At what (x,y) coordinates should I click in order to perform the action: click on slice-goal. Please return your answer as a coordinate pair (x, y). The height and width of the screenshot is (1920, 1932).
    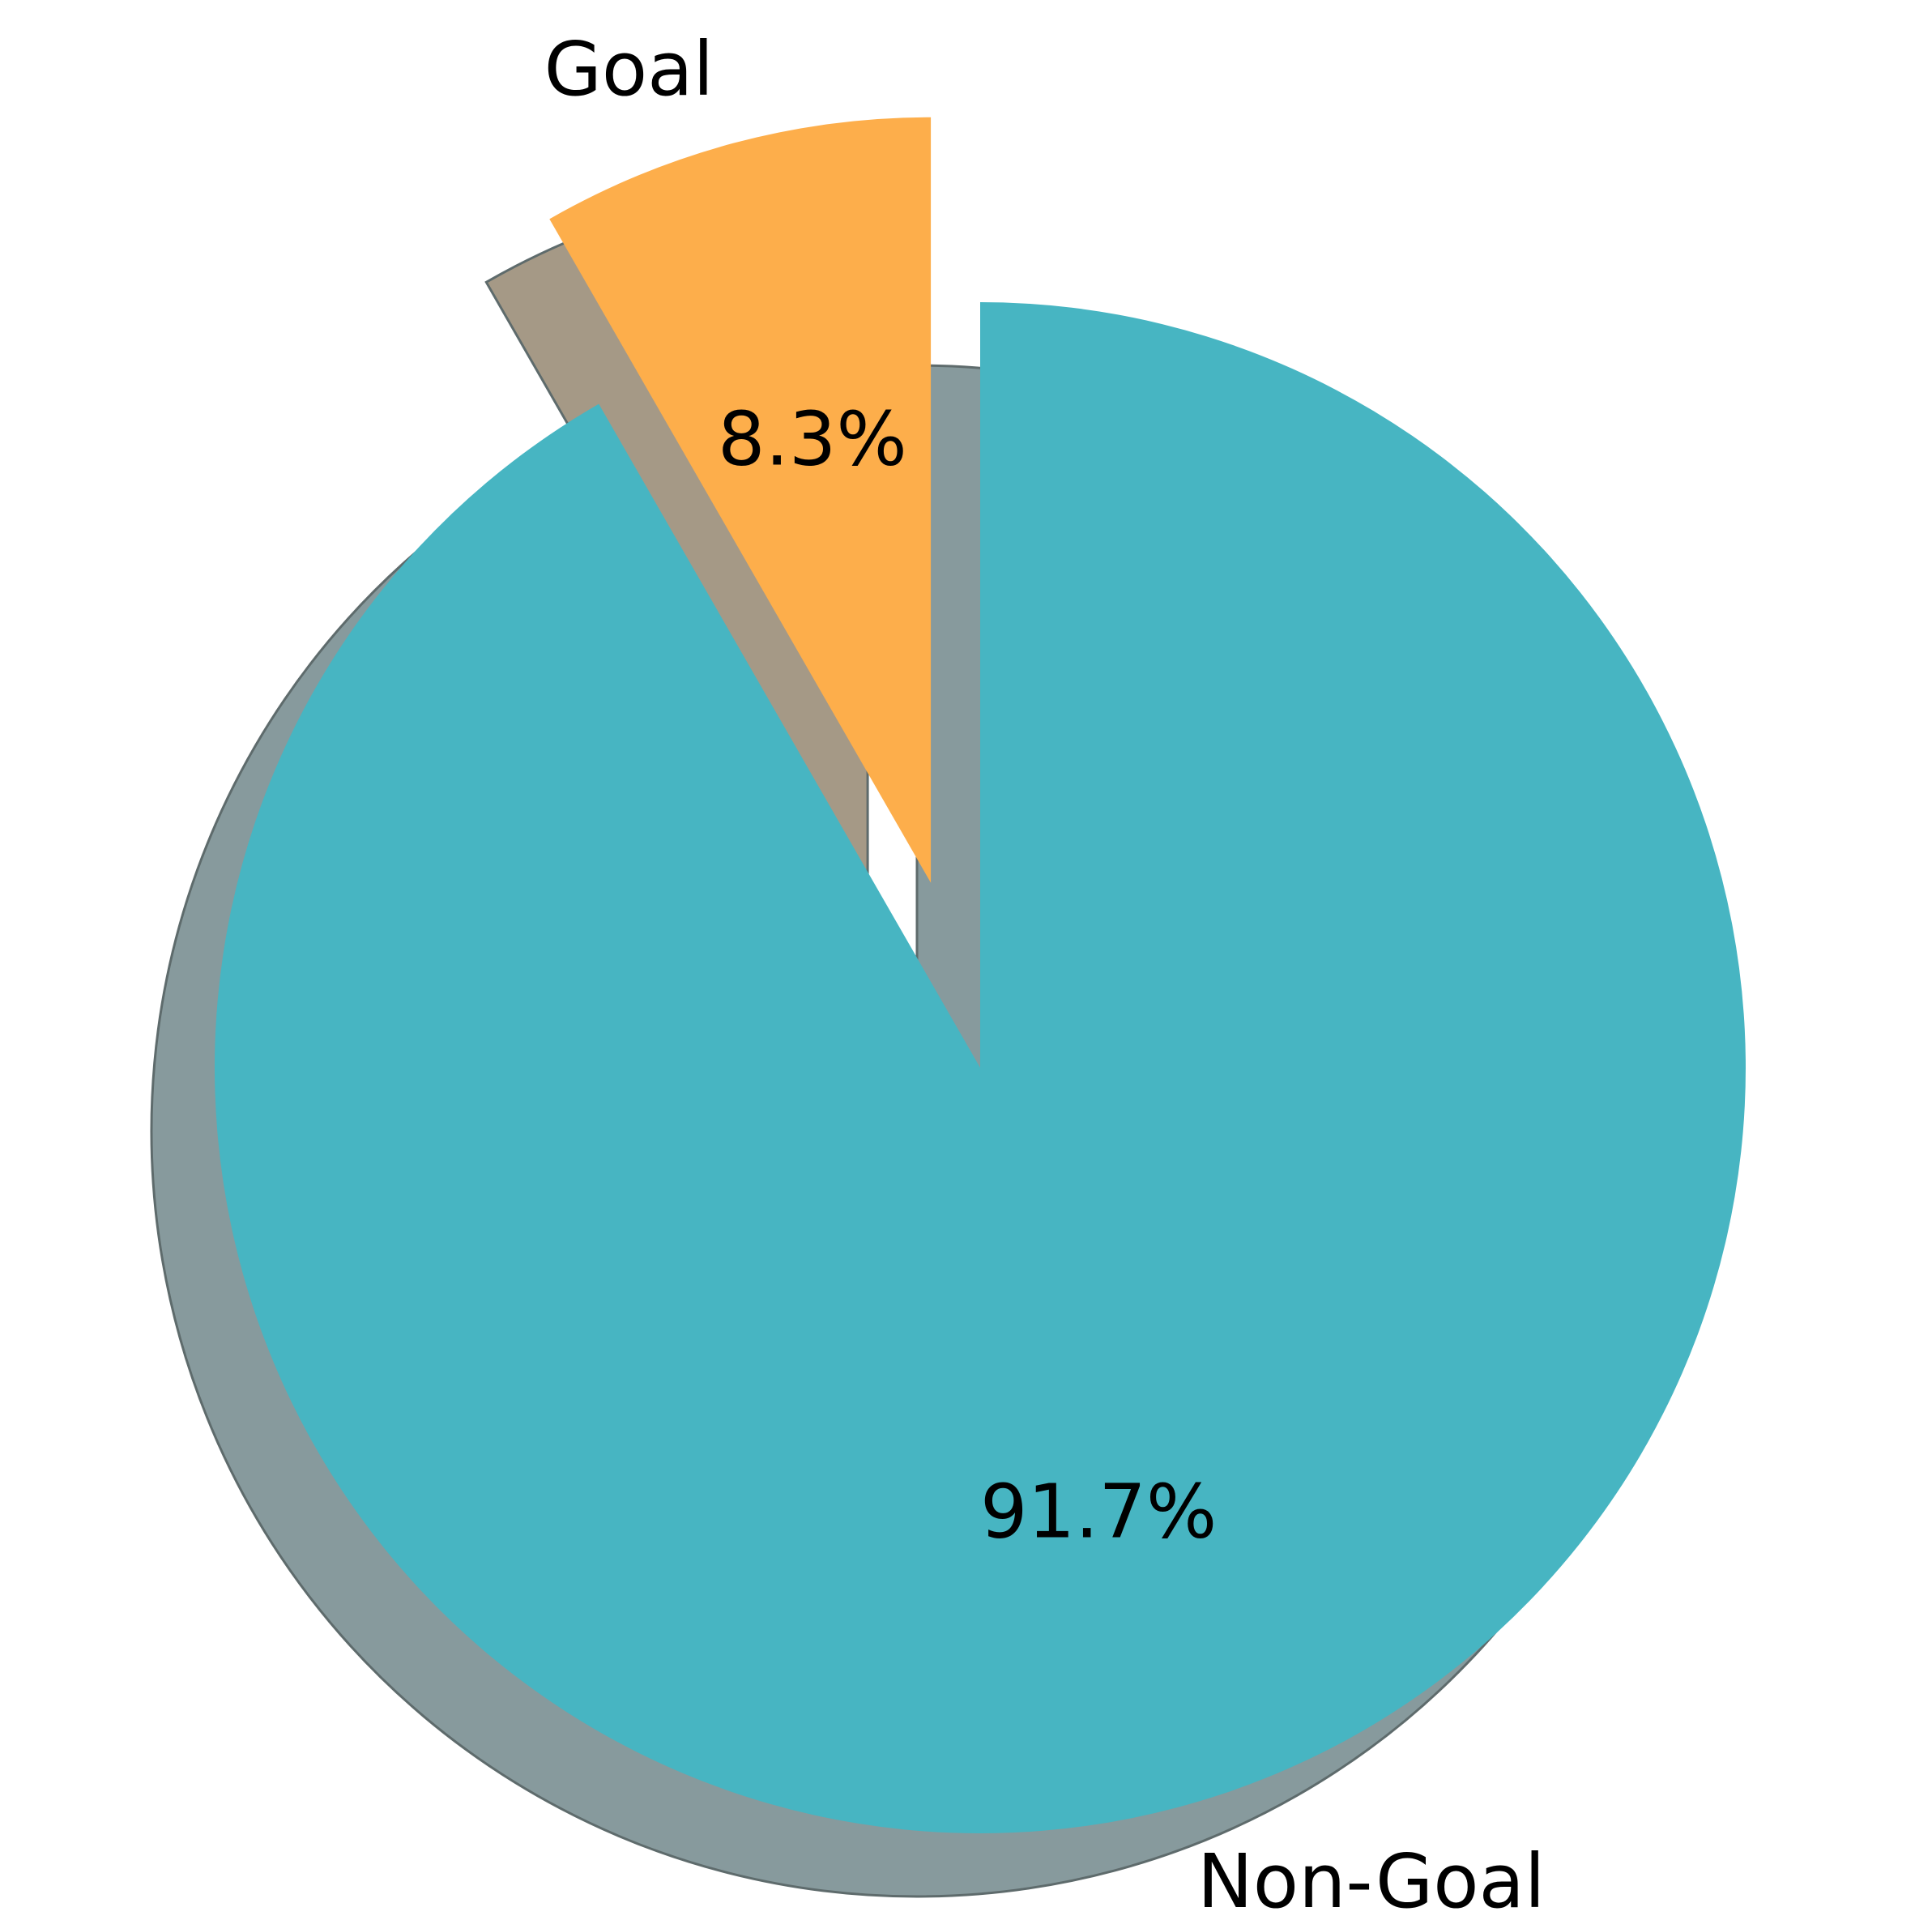
    Looking at the image, I should click on (741, 500).